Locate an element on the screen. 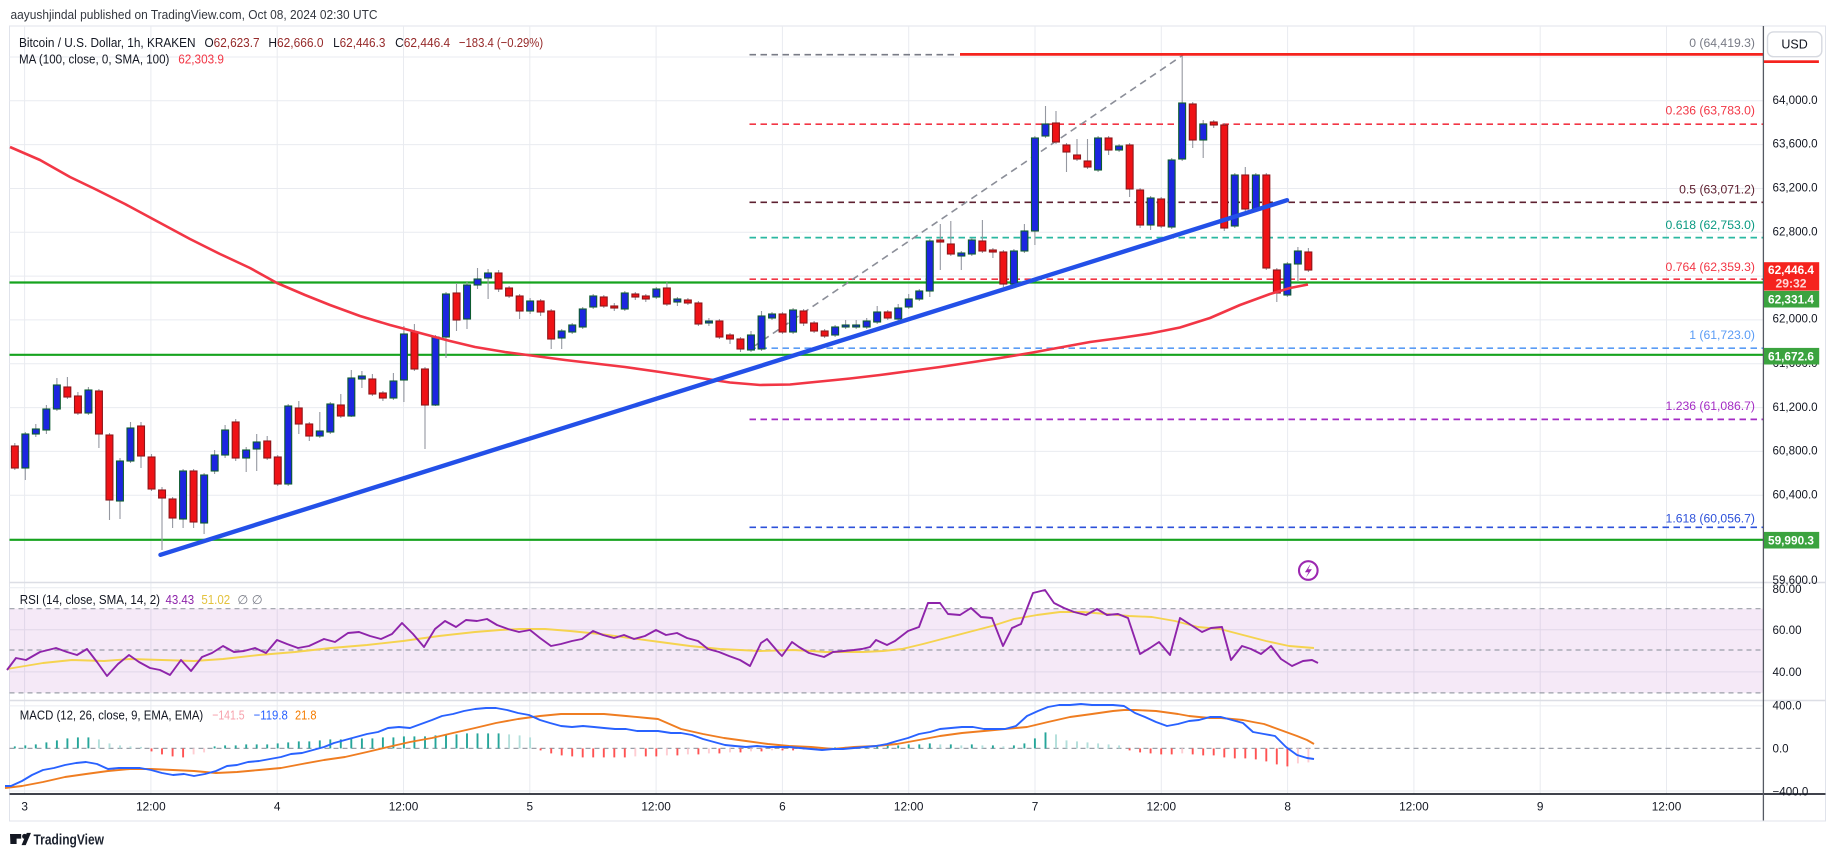 This screenshot has height=857, width=1835. svg-text: H62,666.0 is located at coordinates (295, 42).